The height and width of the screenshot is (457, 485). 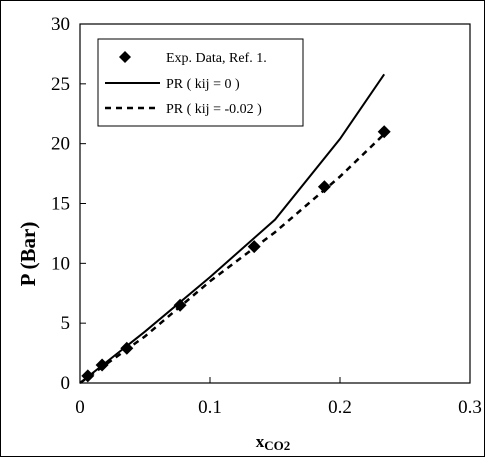 I want to click on y-tick-label: 0, so click(x=66, y=383).